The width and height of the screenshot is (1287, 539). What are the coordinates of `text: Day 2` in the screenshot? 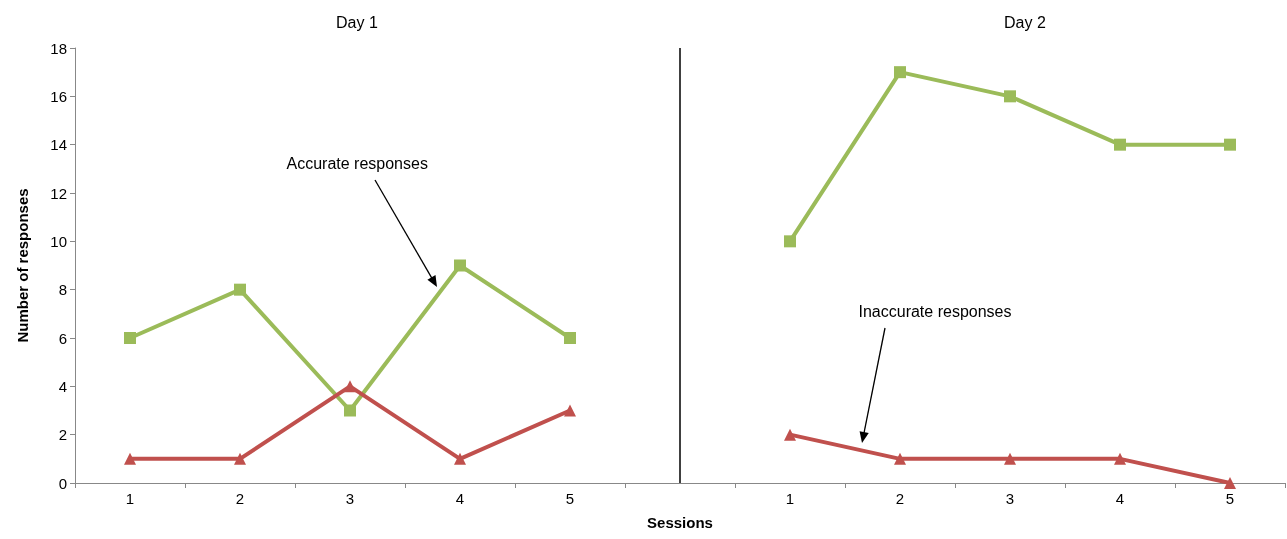 It's located at (1025, 23).